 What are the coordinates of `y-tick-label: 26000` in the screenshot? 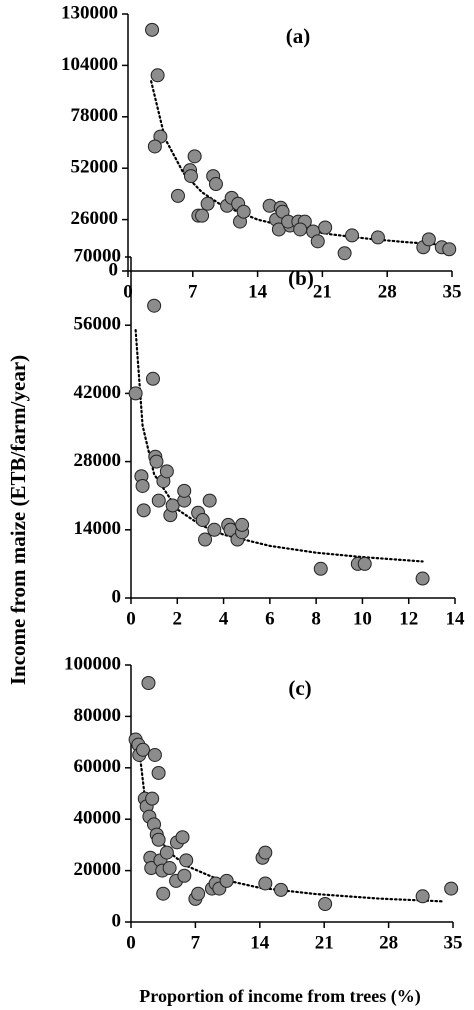 It's located at (95, 218).